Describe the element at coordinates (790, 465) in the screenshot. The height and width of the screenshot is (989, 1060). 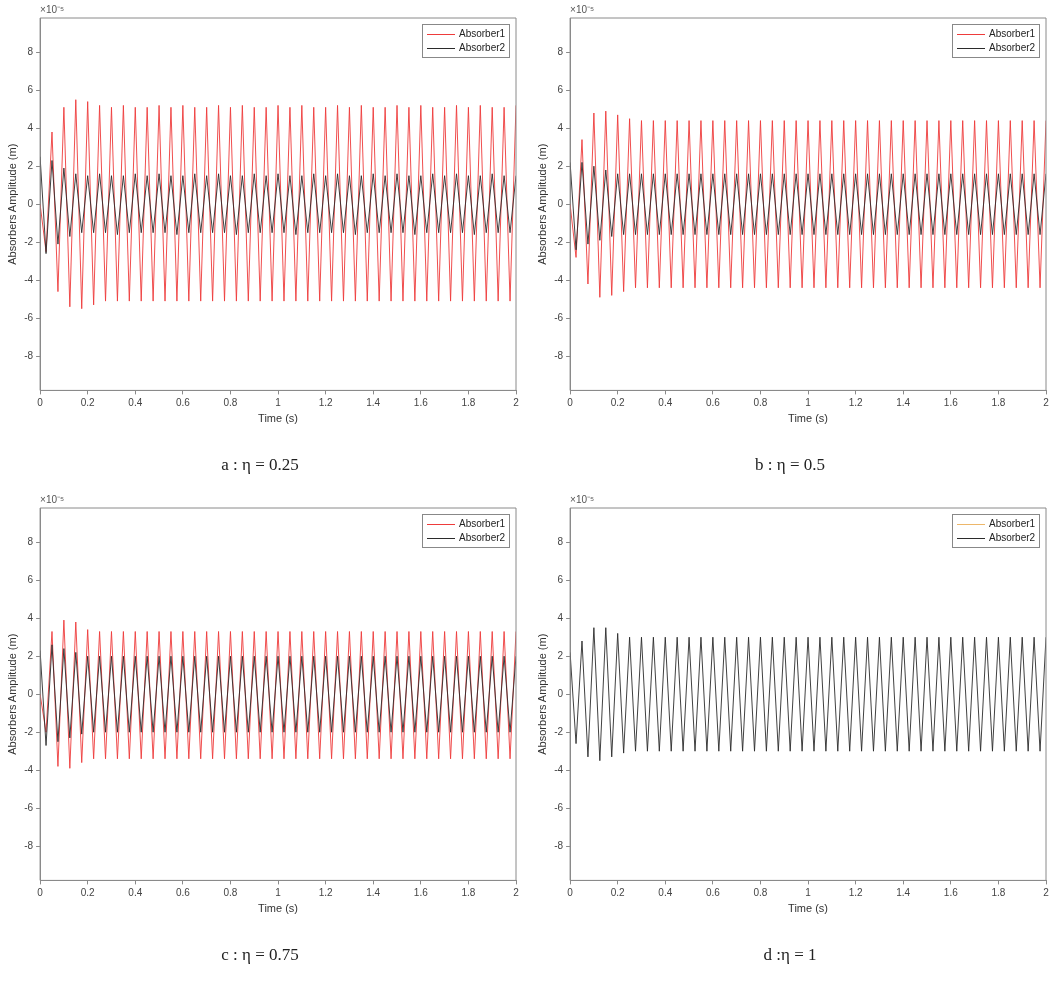
I see `text: b : η = 0.5` at that location.